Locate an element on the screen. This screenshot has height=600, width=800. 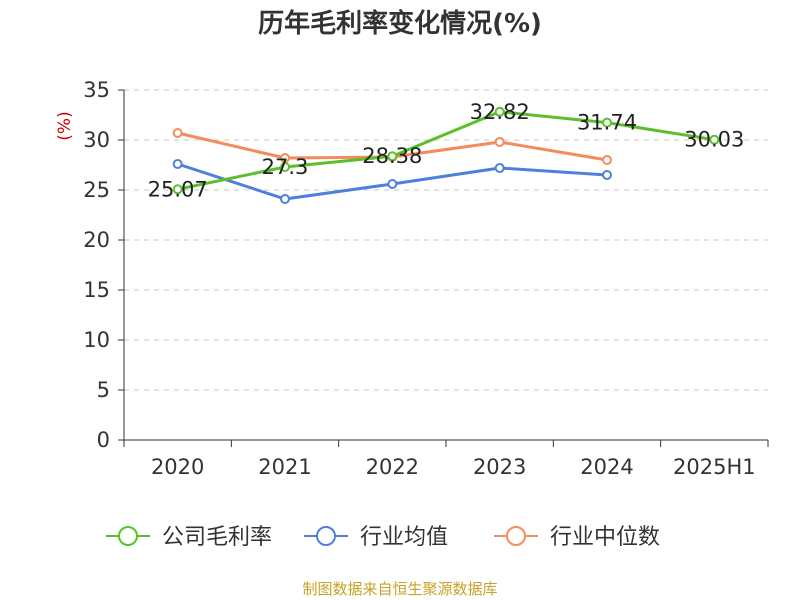
data-label: 30.03 is located at coordinates (714, 140).